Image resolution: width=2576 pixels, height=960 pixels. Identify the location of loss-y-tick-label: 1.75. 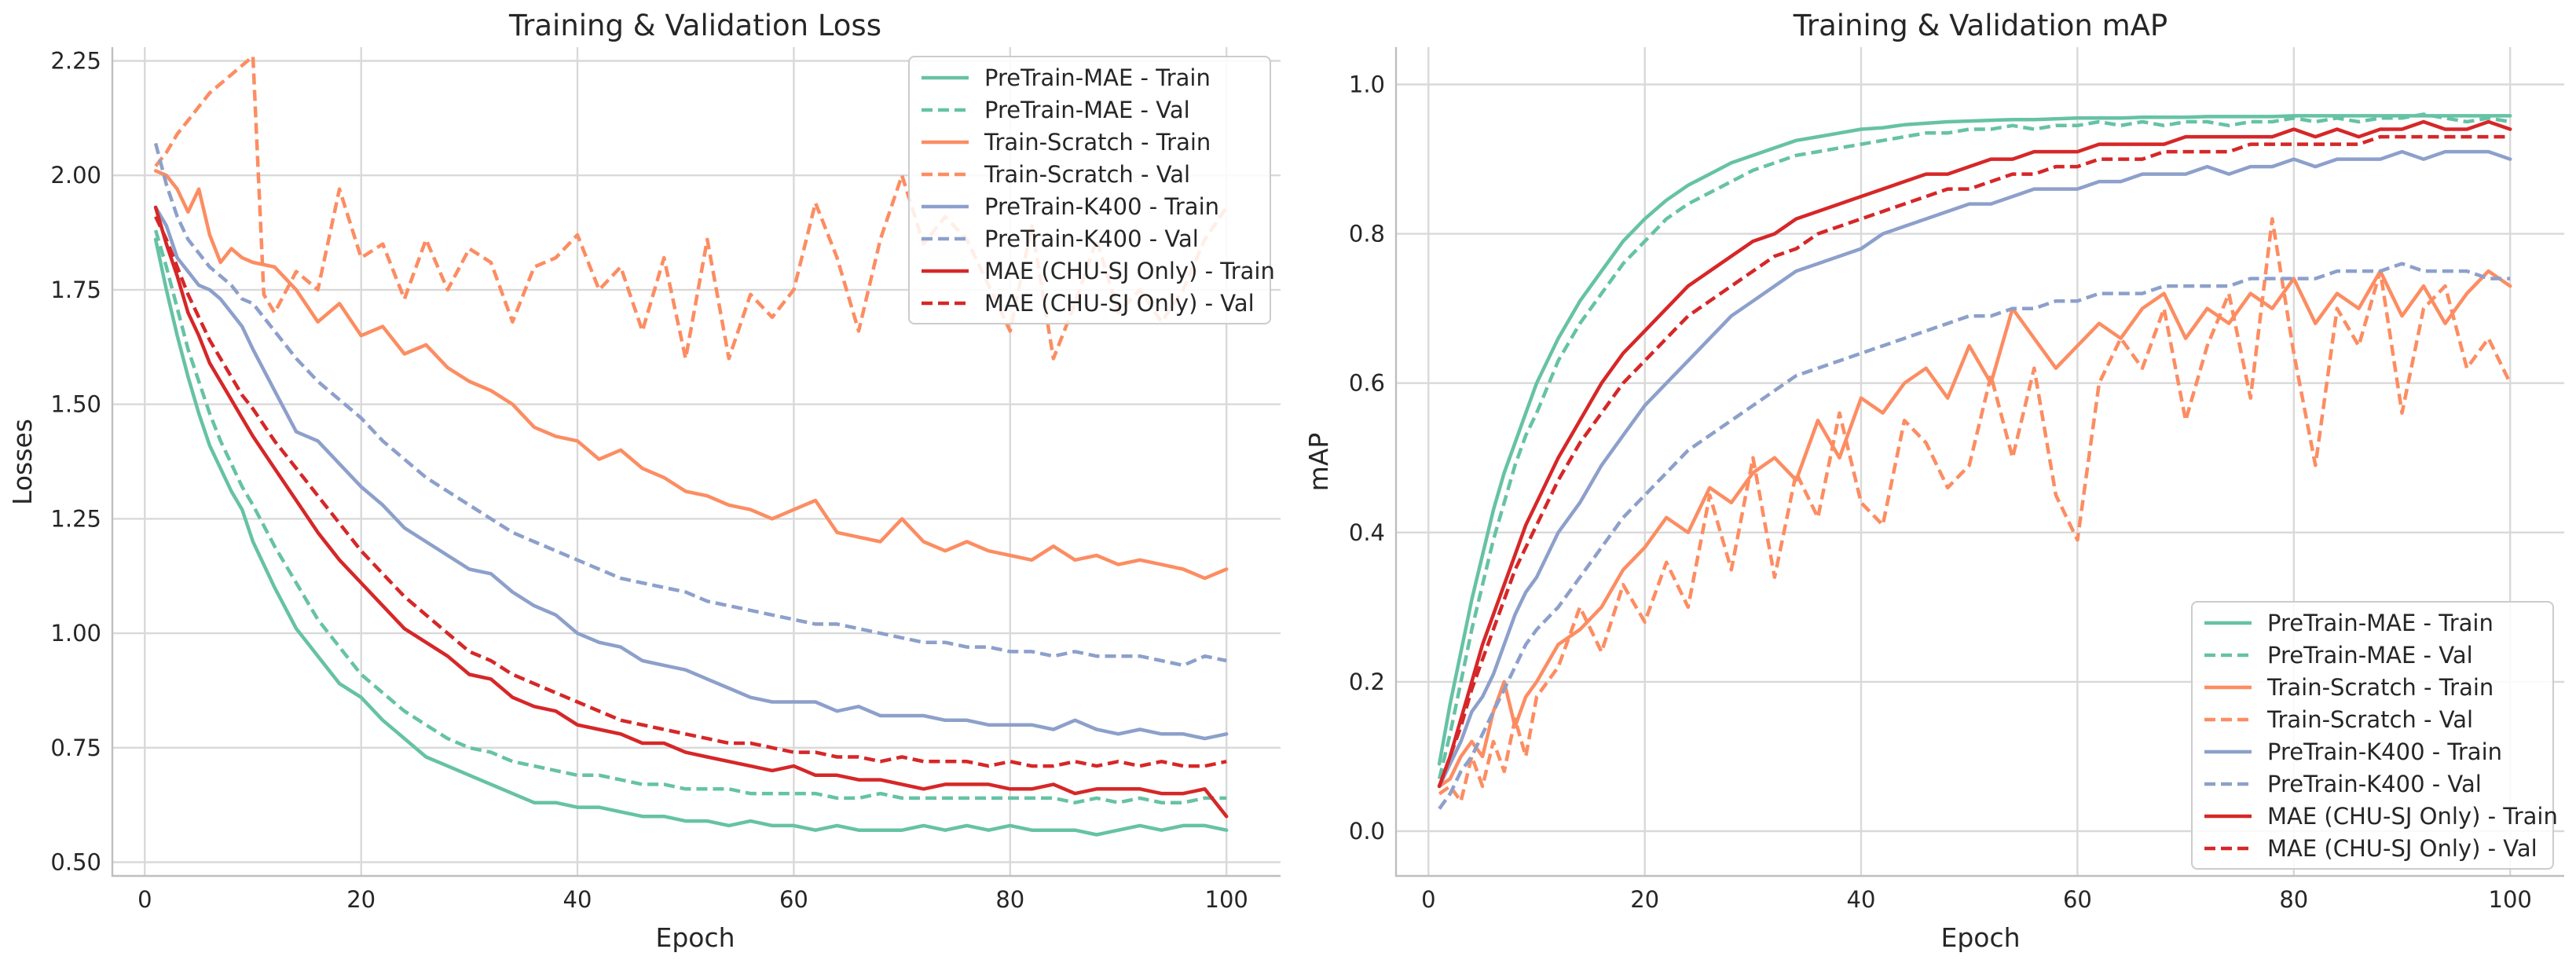
(75, 290).